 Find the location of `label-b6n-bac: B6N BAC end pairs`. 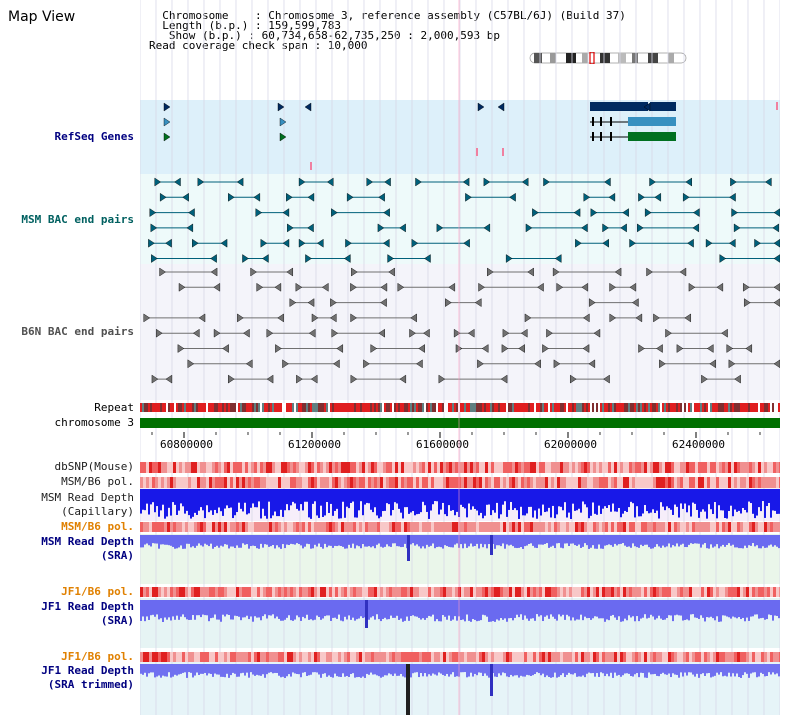

label-b6n-bac: B6N BAC end pairs is located at coordinates (77, 331).